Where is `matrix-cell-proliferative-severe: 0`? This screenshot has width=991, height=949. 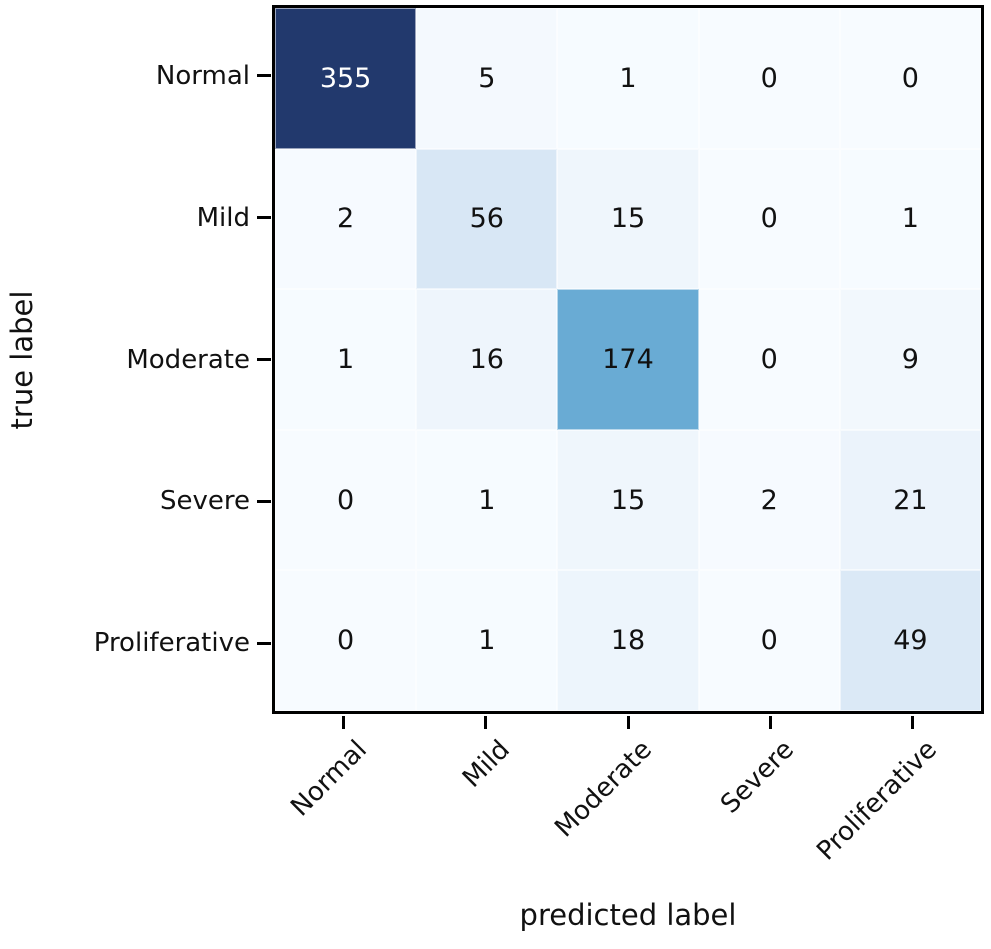
matrix-cell-proliferative-severe: 0 is located at coordinates (769, 640).